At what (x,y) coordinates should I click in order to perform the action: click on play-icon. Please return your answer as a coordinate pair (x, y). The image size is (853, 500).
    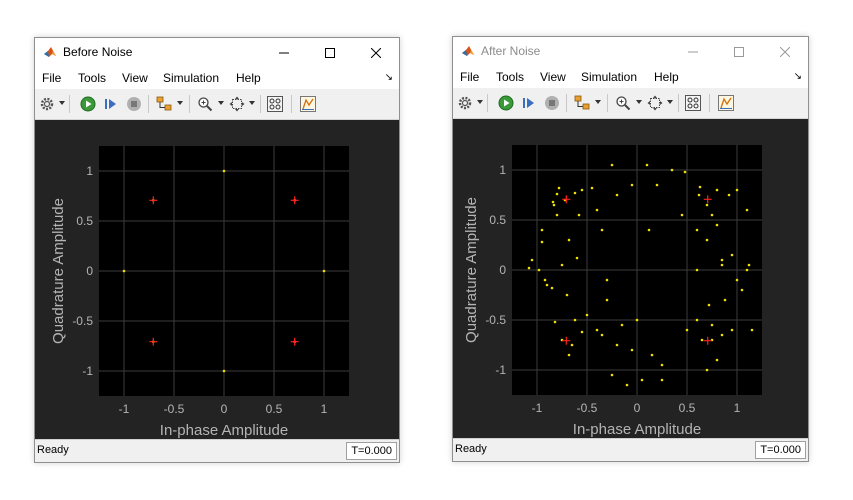
    Looking at the image, I should click on (506, 103).